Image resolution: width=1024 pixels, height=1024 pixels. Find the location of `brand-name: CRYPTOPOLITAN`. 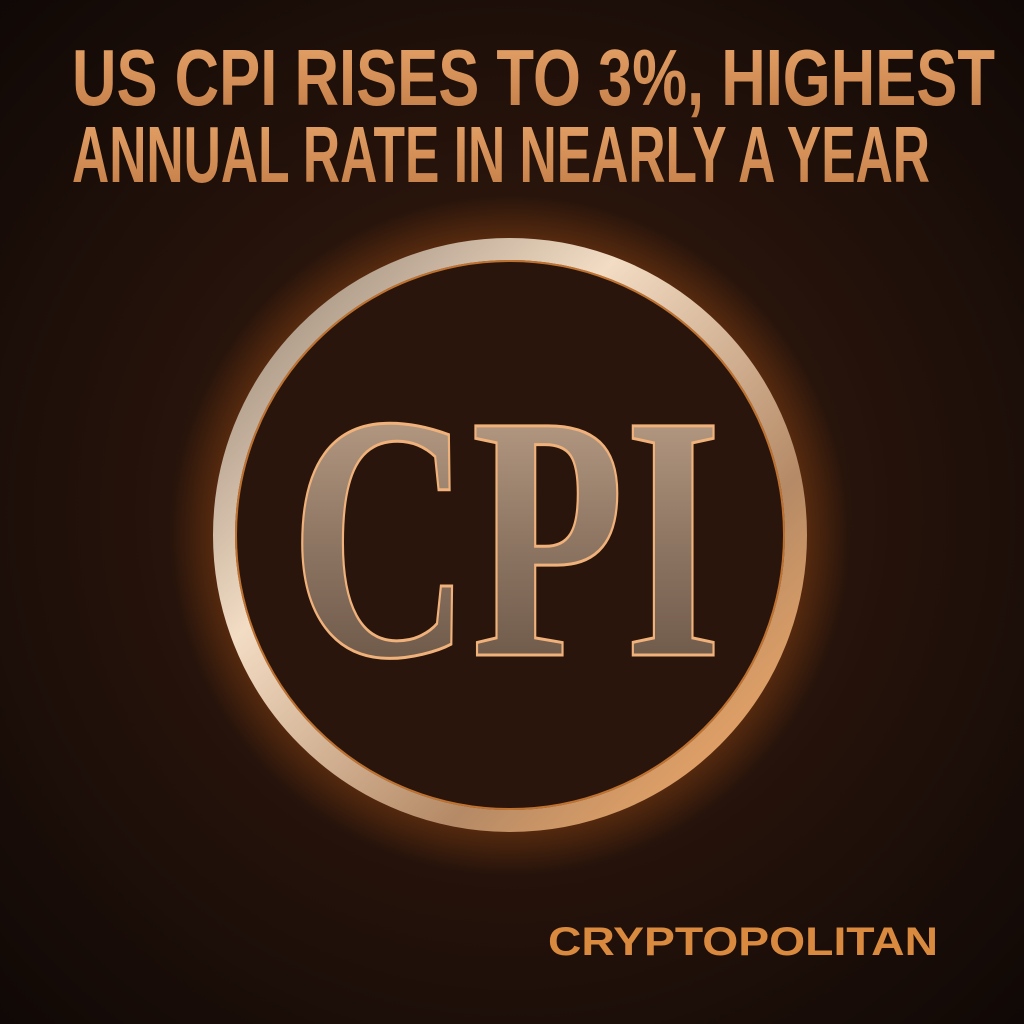

brand-name: CRYPTOPOLITAN is located at coordinates (743, 942).